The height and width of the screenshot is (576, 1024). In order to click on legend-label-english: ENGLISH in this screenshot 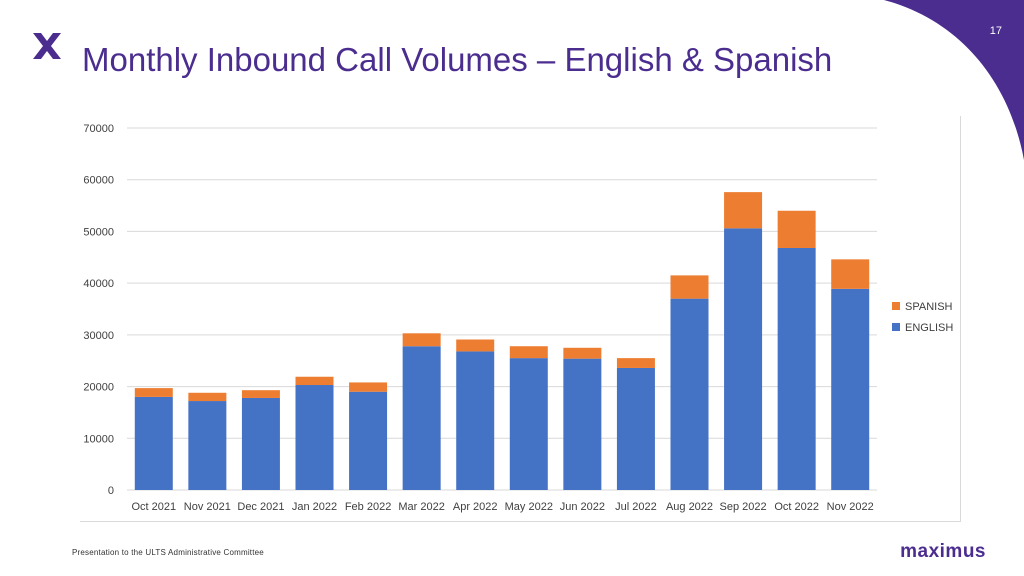, I will do `click(929, 328)`.